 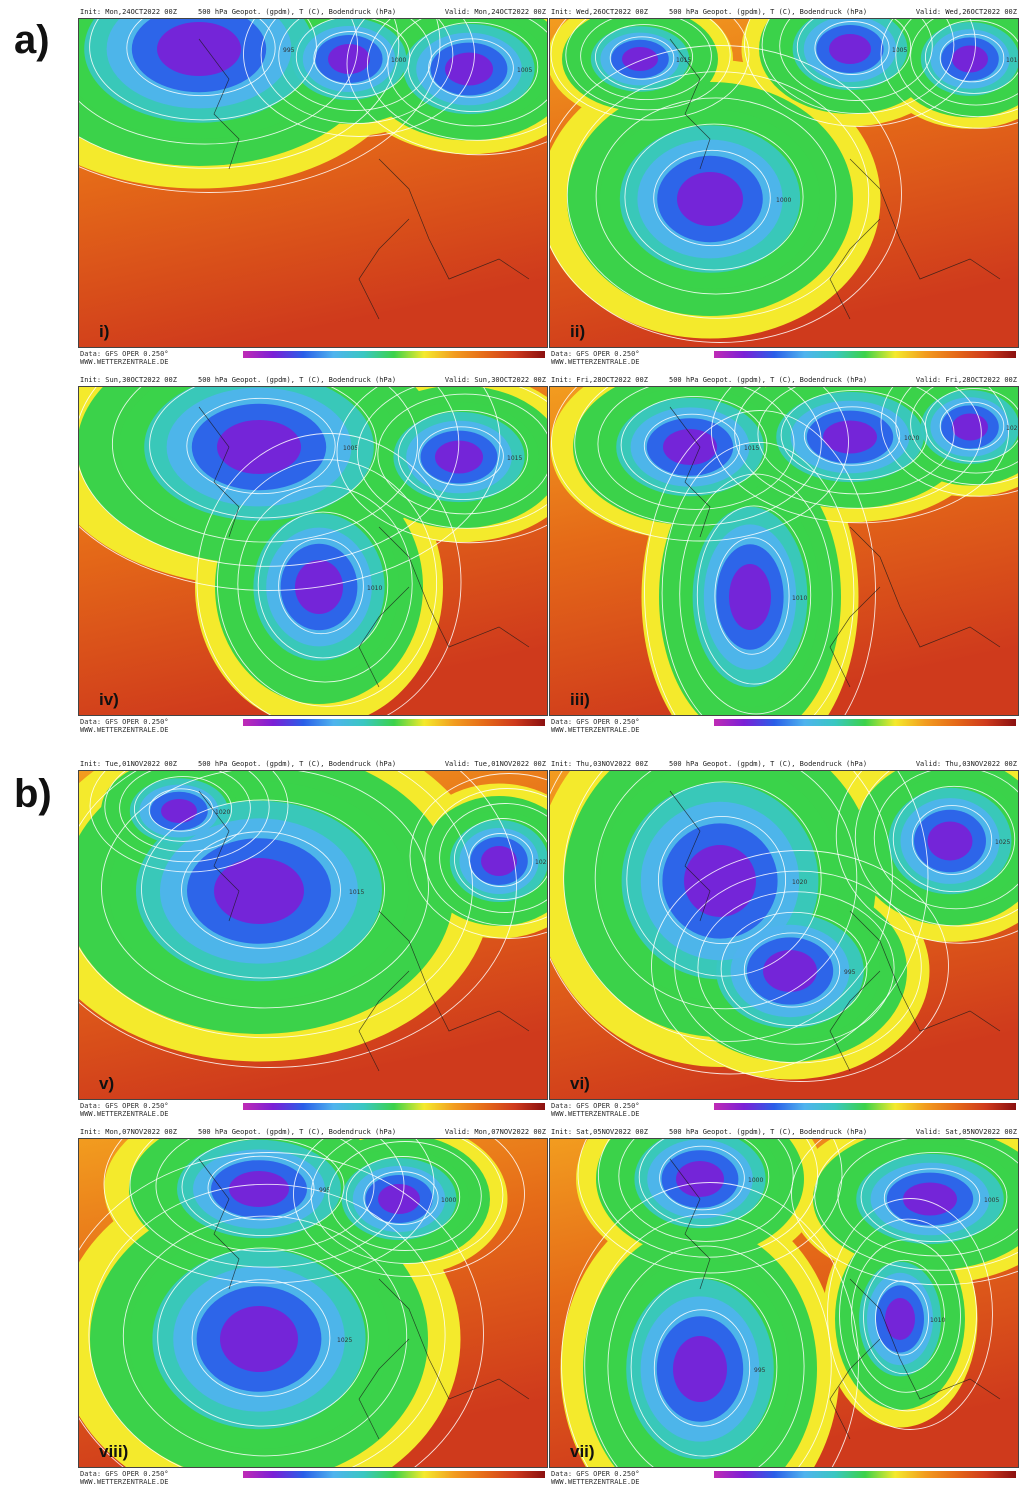 What do you see at coordinates (966, 764) in the screenshot?
I see `valid-time: Valid: Thu,03NOV2022 00Z` at bounding box center [966, 764].